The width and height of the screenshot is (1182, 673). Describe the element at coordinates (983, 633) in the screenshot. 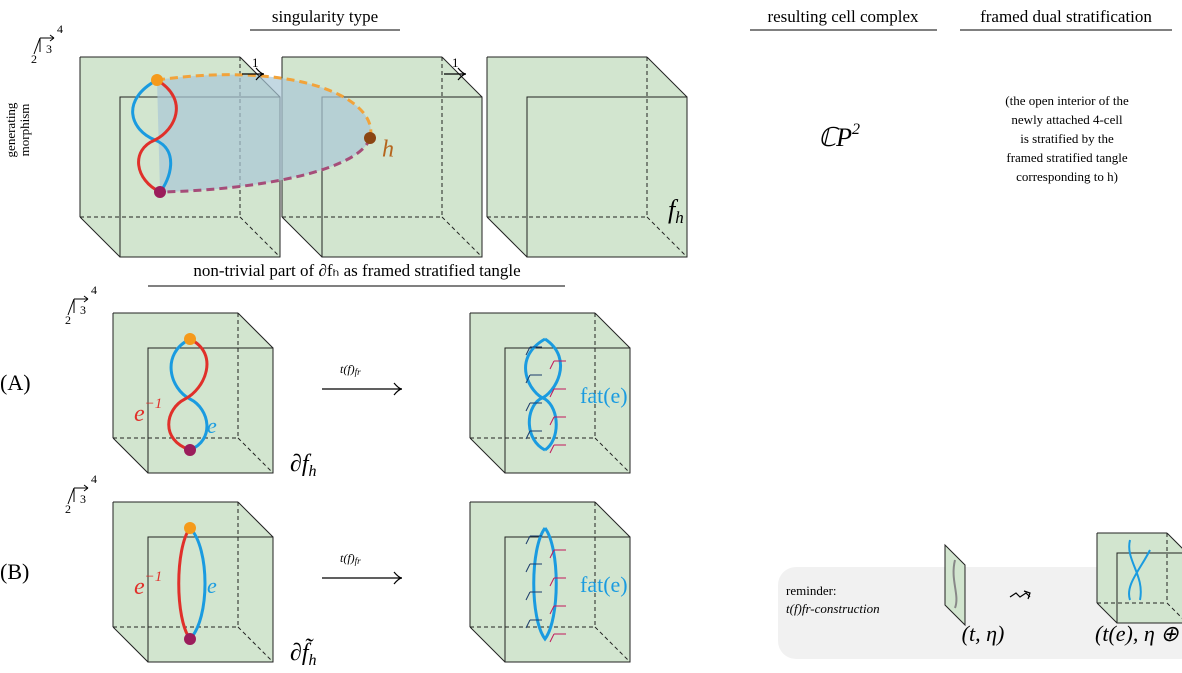

I see `reminder-left: (t, η)` at that location.